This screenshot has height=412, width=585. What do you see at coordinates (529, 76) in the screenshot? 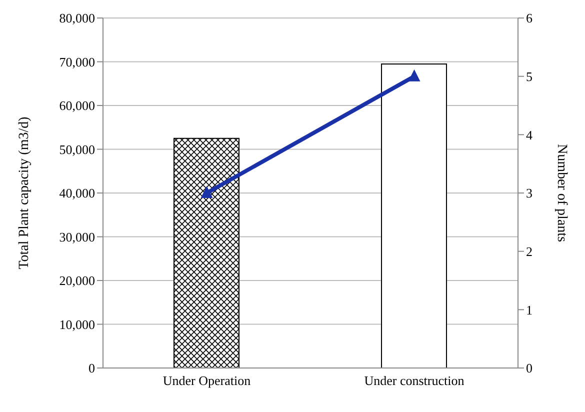
I see `y2-tick-label: 5` at bounding box center [529, 76].